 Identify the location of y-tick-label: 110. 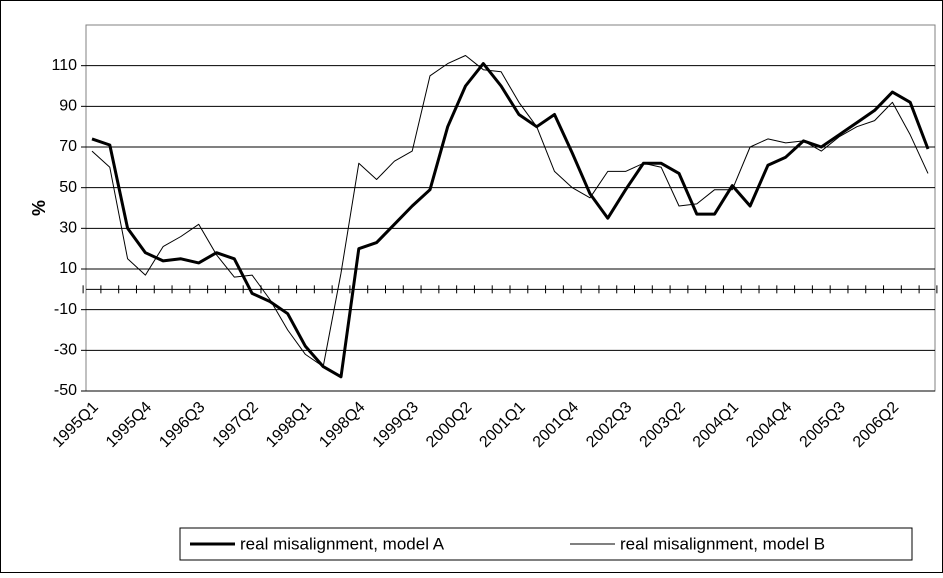
(64, 65).